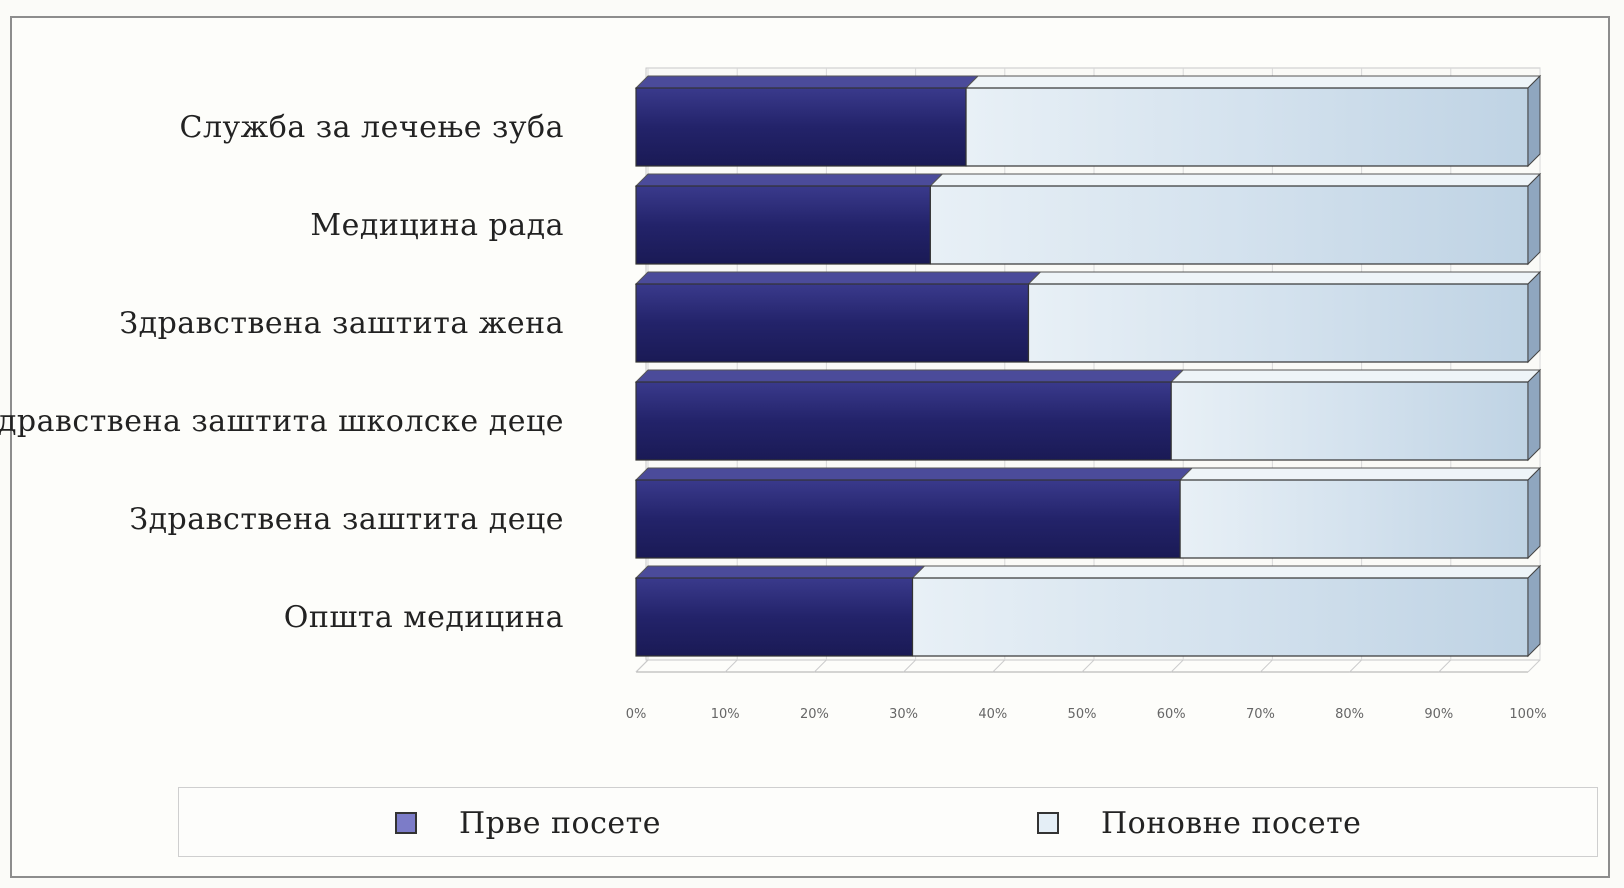  Describe the element at coordinates (992, 714) in the screenshot. I see `x-tick-label: 40%` at that location.